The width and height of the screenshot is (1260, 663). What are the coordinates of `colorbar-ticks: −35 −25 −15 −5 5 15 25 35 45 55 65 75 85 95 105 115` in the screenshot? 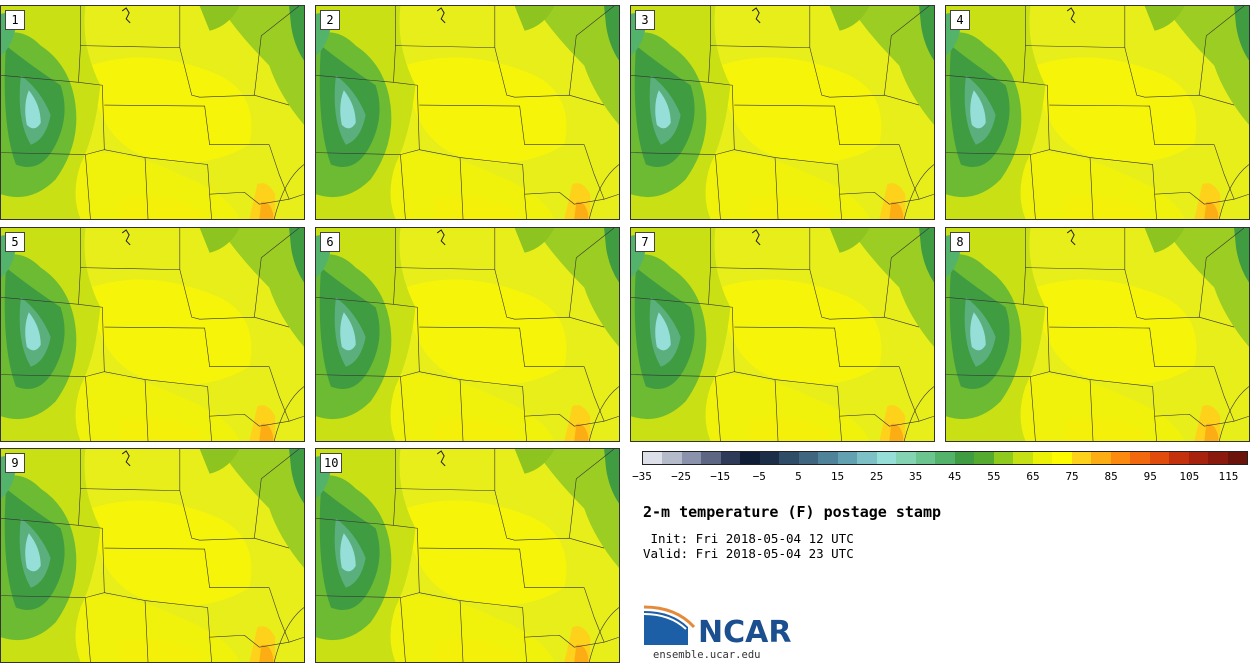 It's located at (940, 477).